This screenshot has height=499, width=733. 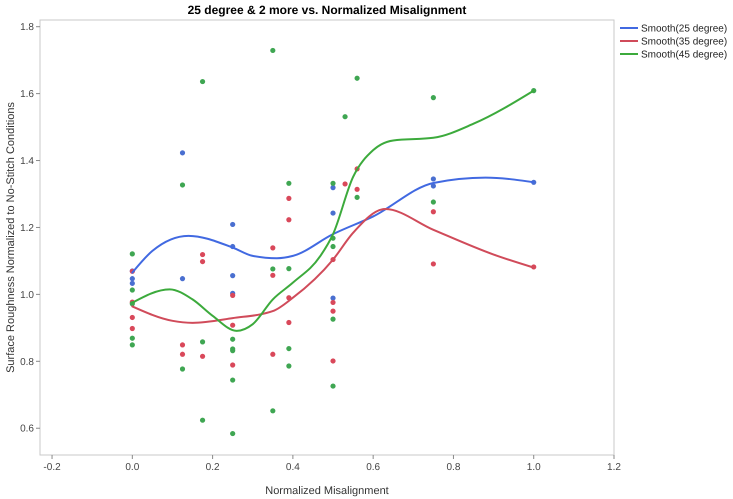 What do you see at coordinates (27, 362) in the screenshot?
I see `y-tick-label: 0.8` at bounding box center [27, 362].